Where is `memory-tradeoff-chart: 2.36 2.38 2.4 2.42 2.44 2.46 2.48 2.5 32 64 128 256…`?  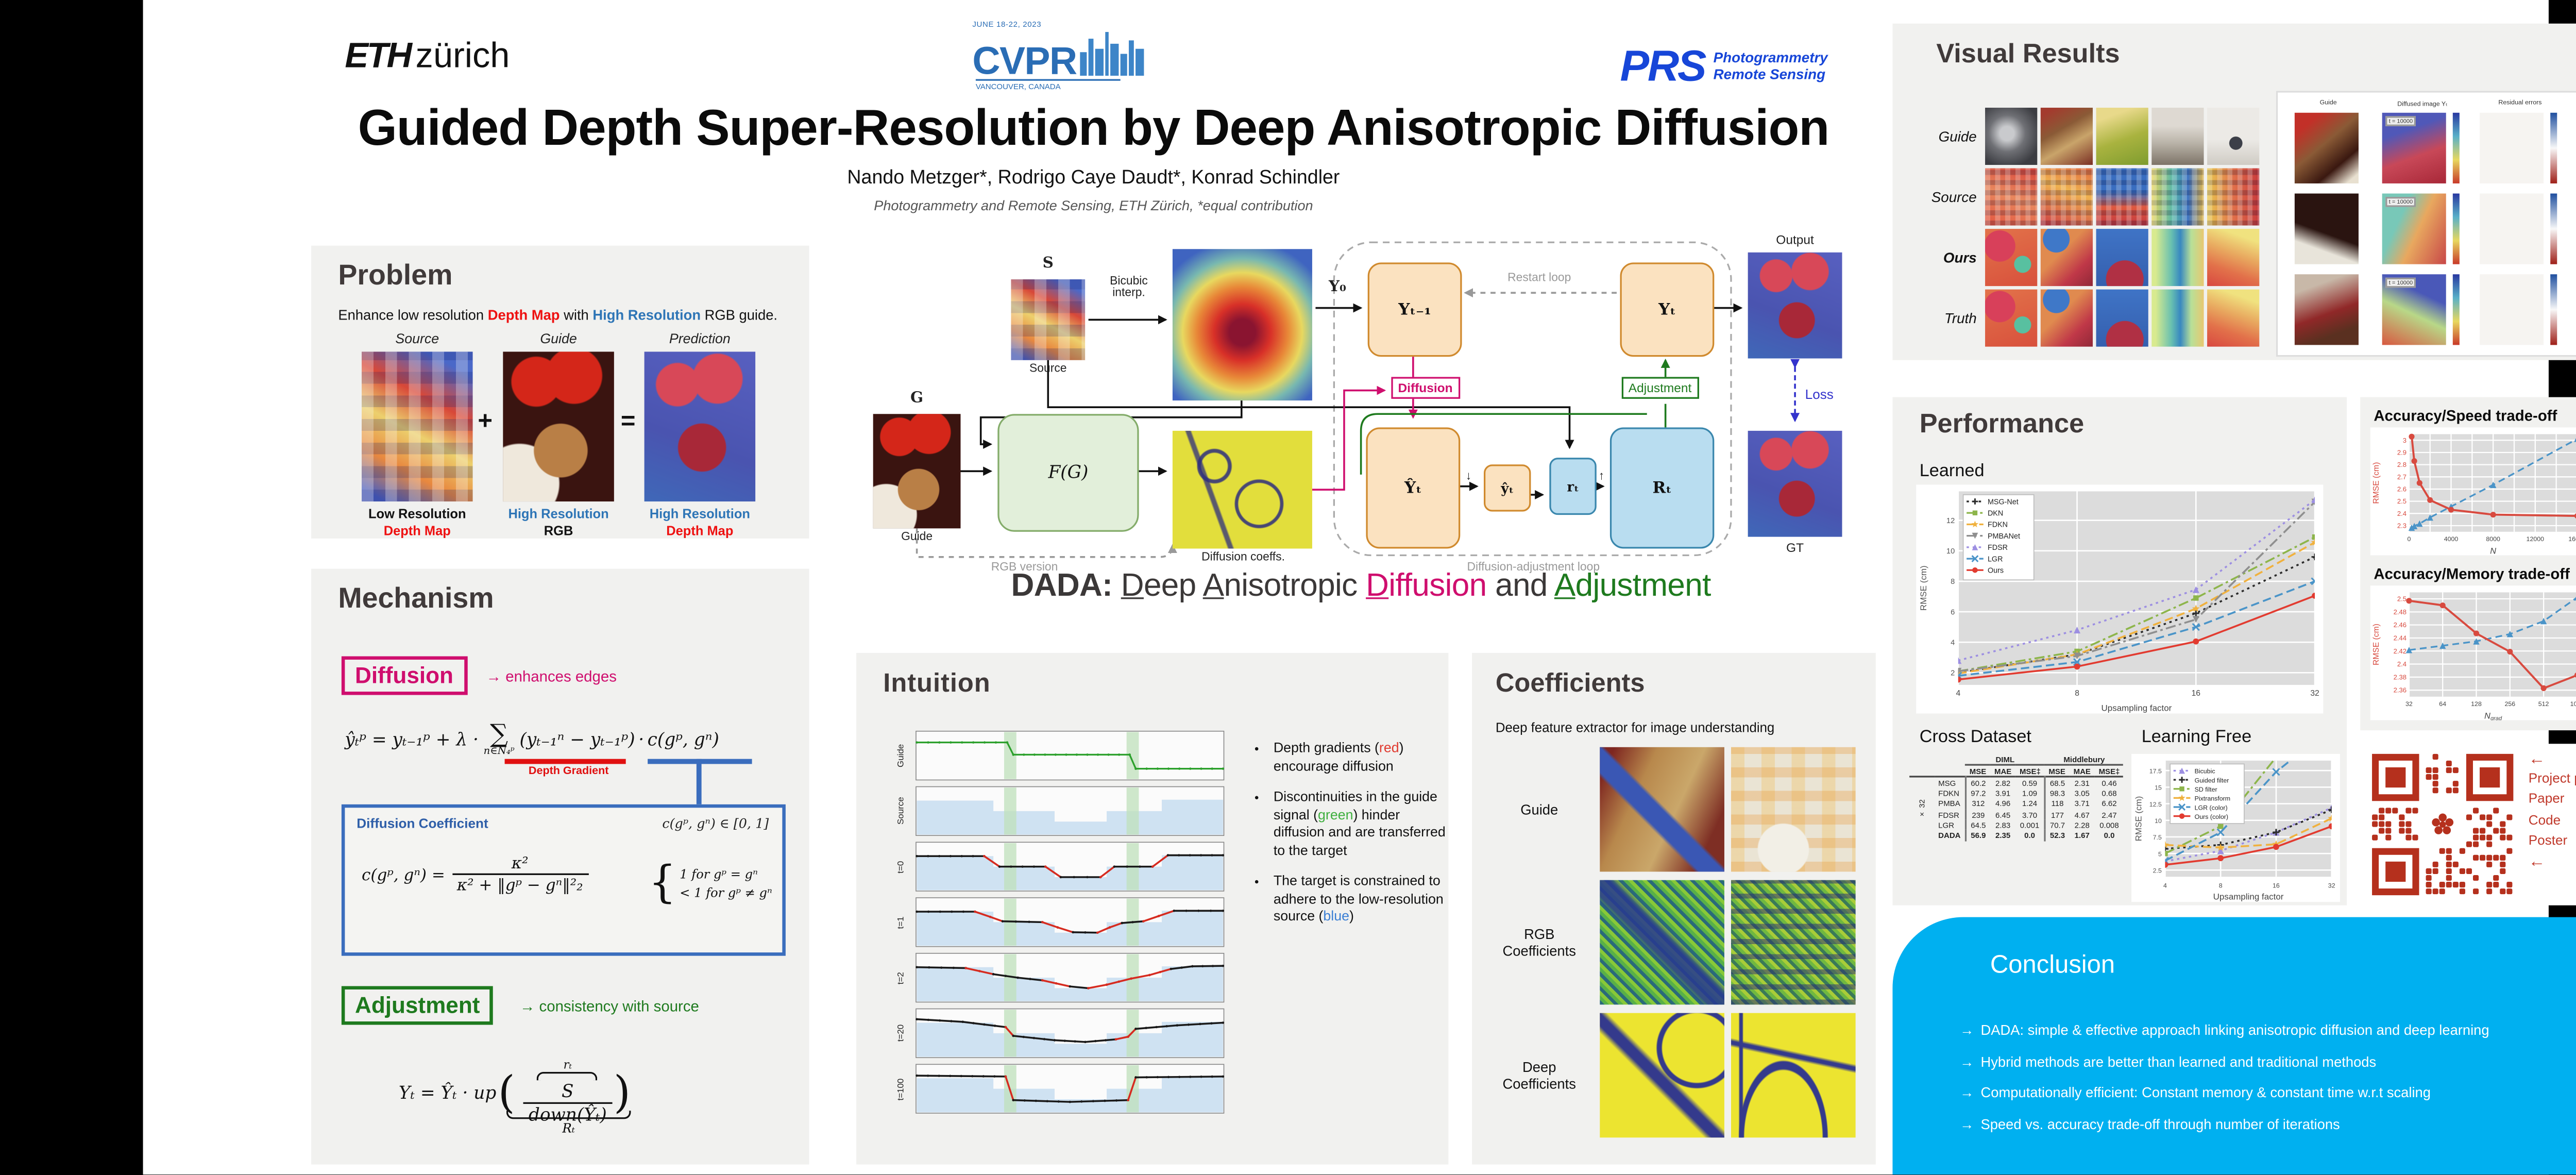 memory-tradeoff-chart: 2.36 2.38 2.4 2.42 2.44 2.46 2.48 2.5 32 64 128 256… is located at coordinates (2473, 652).